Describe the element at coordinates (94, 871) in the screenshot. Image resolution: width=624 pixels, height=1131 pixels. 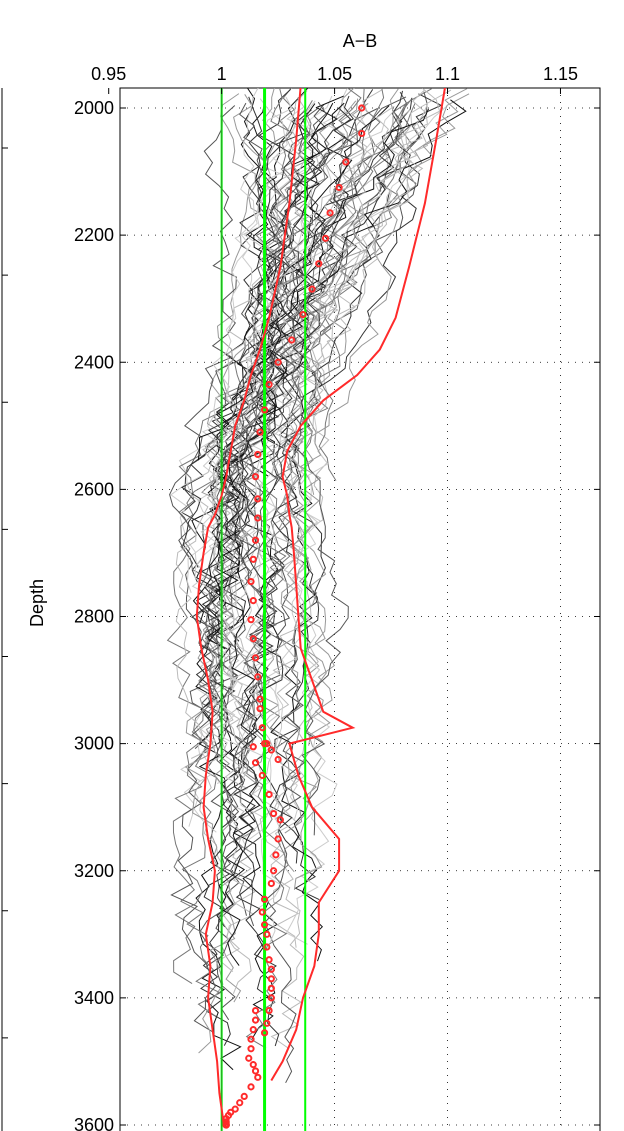
I see `y-tick-label: 3200` at that location.